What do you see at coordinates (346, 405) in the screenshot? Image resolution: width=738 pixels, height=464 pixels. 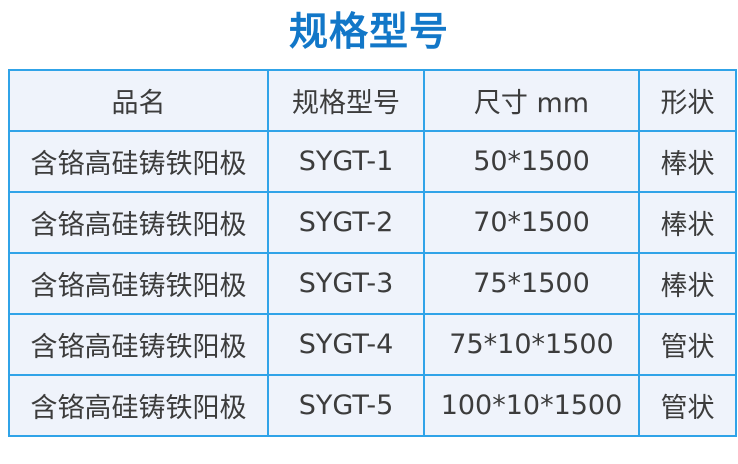 I see `table-cell: SYGT-5` at bounding box center [346, 405].